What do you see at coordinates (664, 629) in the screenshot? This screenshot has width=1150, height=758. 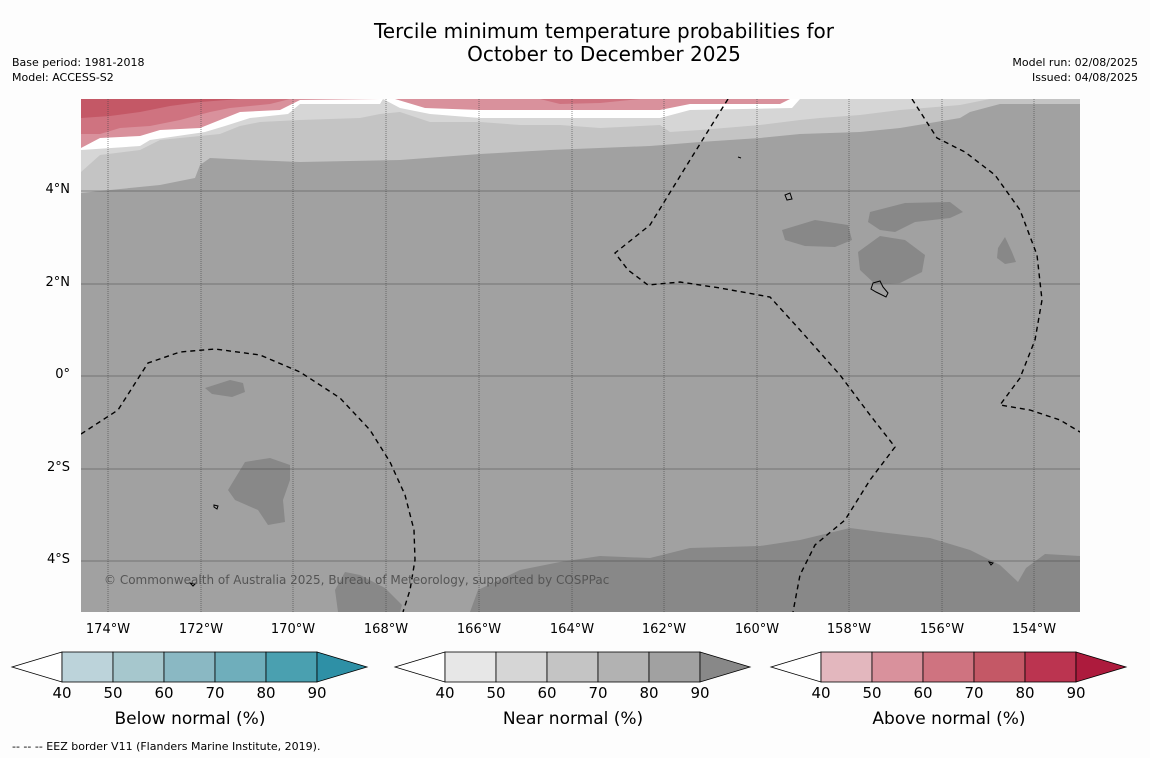 I see `lon-label-162w: 162°W` at bounding box center [664, 629].